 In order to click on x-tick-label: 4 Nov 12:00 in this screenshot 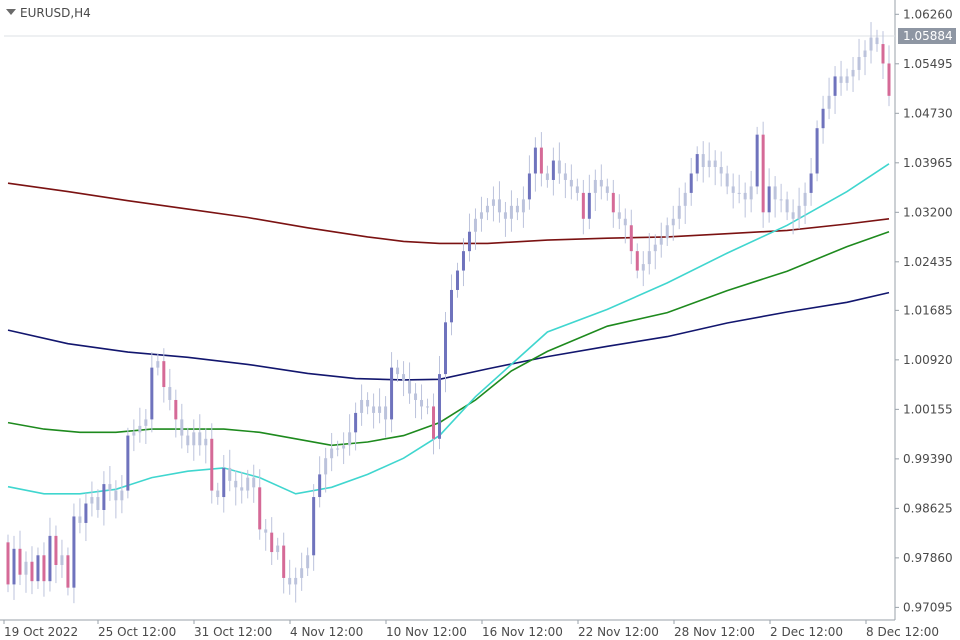, I will do `click(326, 632)`.